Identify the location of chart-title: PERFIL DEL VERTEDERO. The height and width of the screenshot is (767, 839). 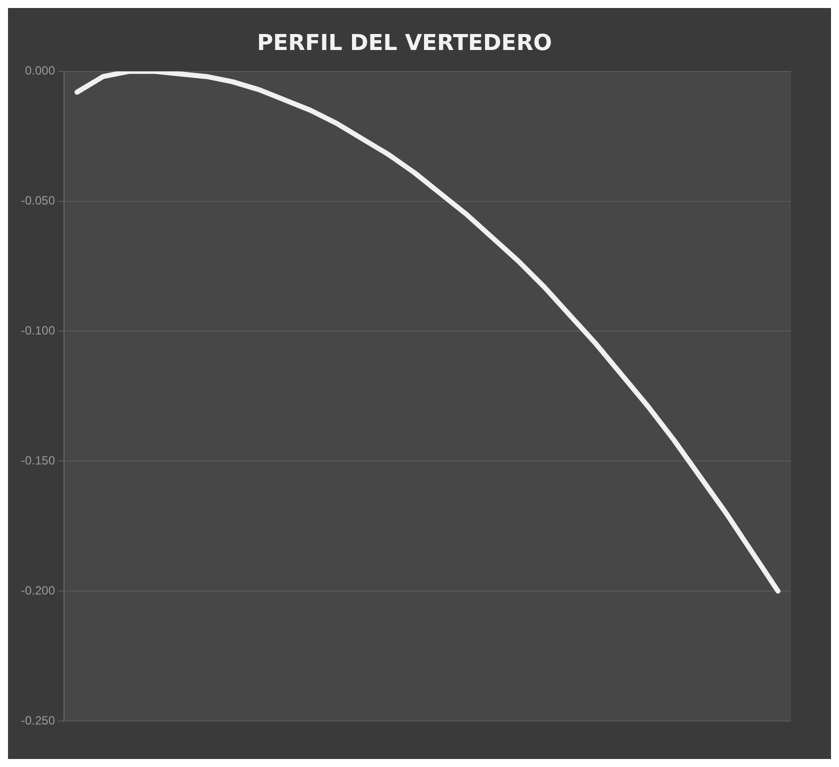
(404, 43).